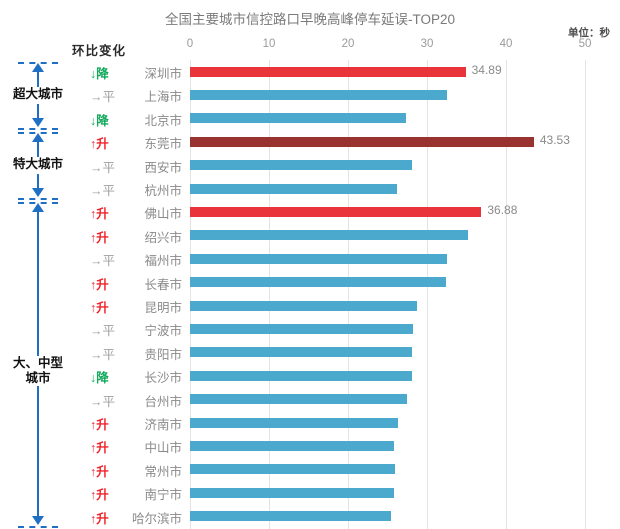 The width and height of the screenshot is (620, 529). What do you see at coordinates (269, 44) in the screenshot?
I see `x-tick-10: 10` at bounding box center [269, 44].